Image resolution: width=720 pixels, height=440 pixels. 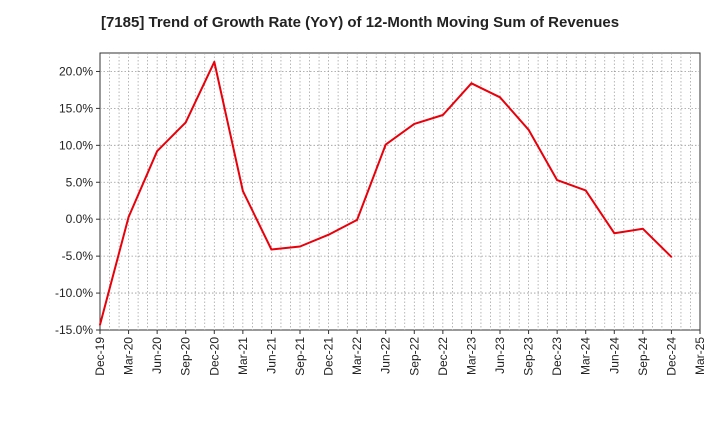 What do you see at coordinates (74, 293) in the screenshot?
I see `y-tick-label: -10.0%` at bounding box center [74, 293].